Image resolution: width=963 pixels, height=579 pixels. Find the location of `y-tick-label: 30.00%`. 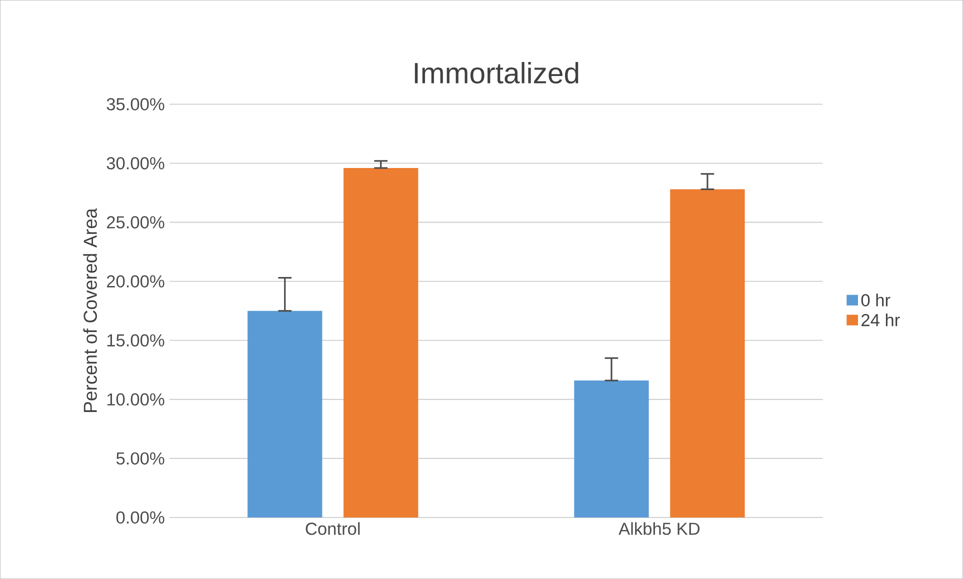

y-tick-label: 30.00% is located at coordinates (135, 163).